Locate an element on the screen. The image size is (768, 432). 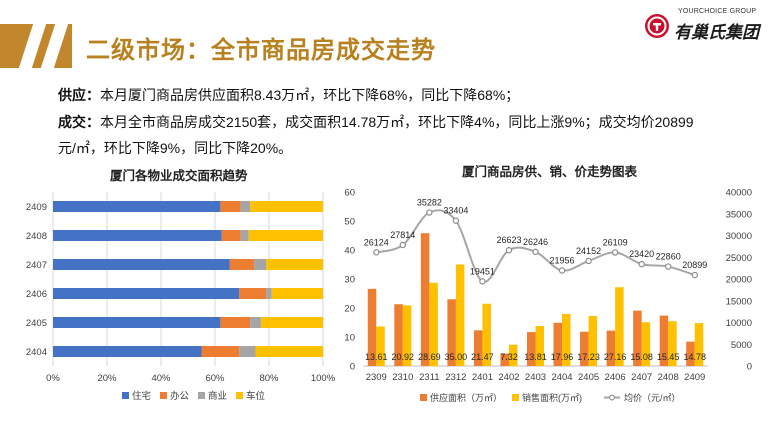
x-tick-label: 2310 is located at coordinates (402, 377).